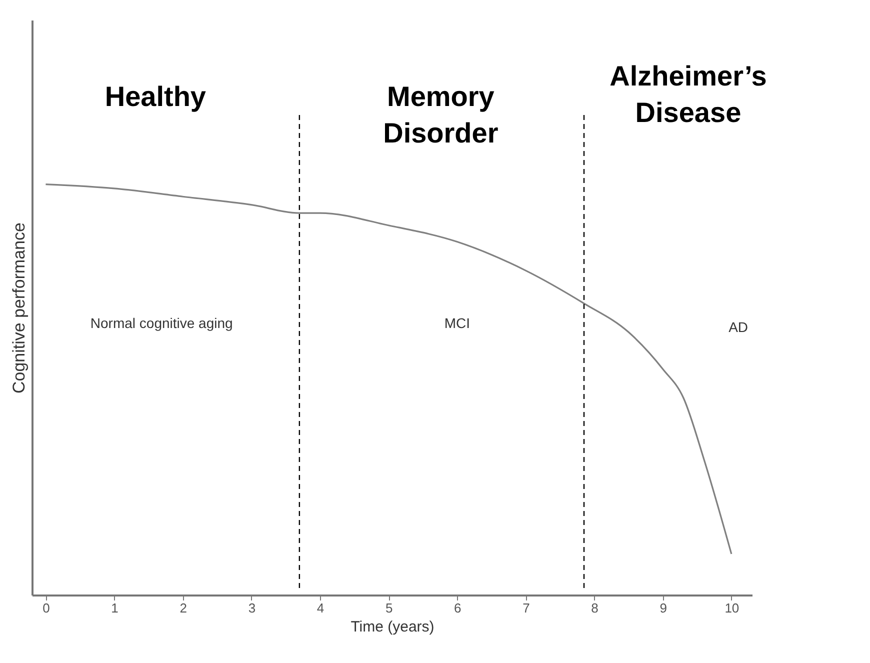 The image size is (870, 663). Describe the element at coordinates (320, 608) in the screenshot. I see `x-tick-label: 4` at that location.